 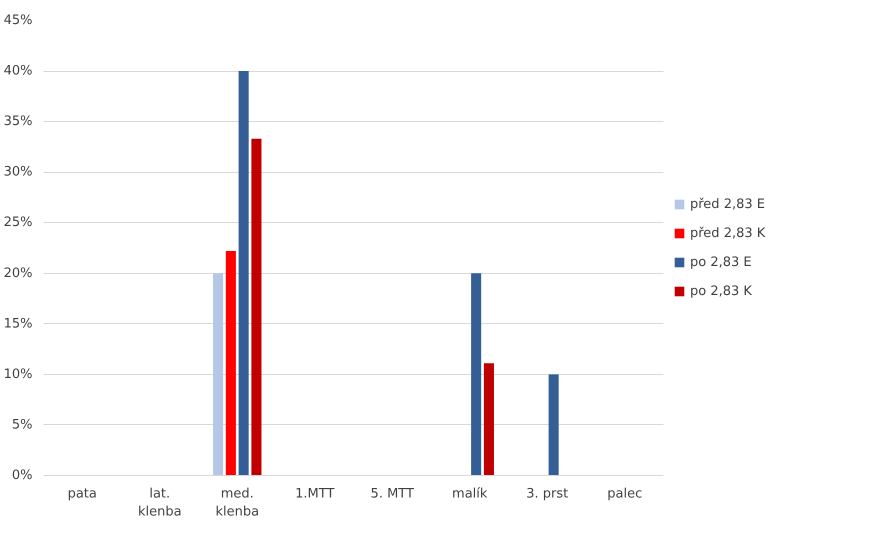 I want to click on x-tick-label: malík, so click(x=470, y=494).